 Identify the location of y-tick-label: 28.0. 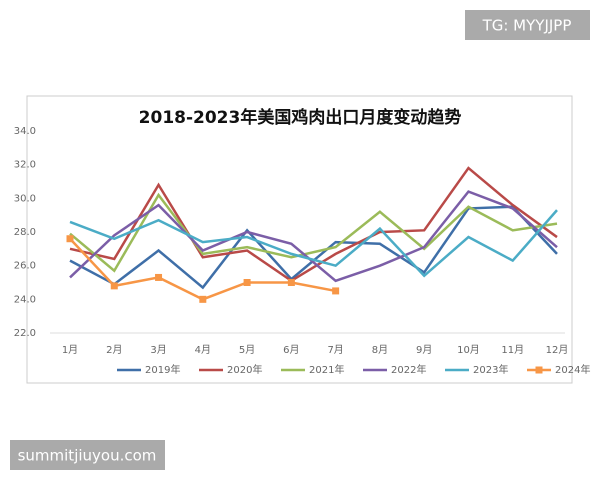
(25, 232).